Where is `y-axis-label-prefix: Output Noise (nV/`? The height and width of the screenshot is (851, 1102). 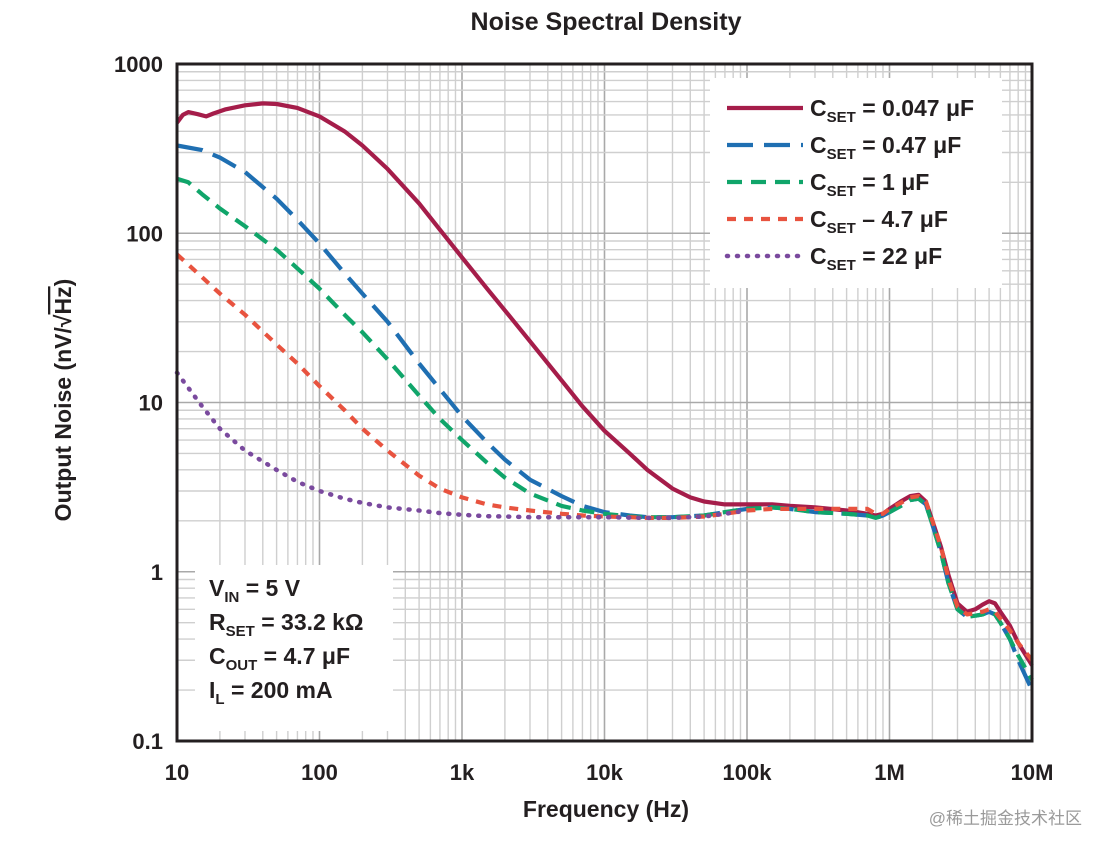 y-axis-label-prefix: Output Noise (nV/ is located at coordinates (63, 424).